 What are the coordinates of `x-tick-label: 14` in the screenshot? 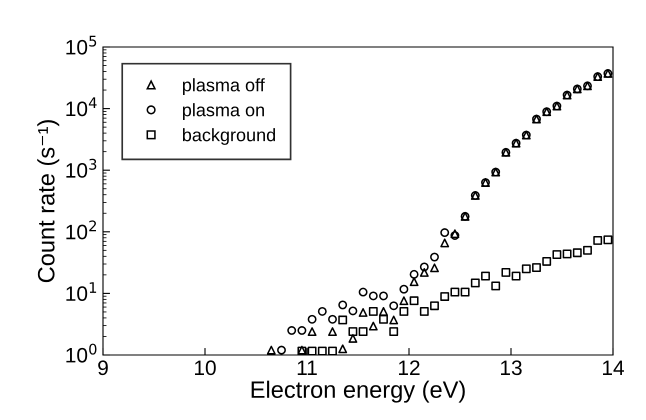 It's located at (613, 367).